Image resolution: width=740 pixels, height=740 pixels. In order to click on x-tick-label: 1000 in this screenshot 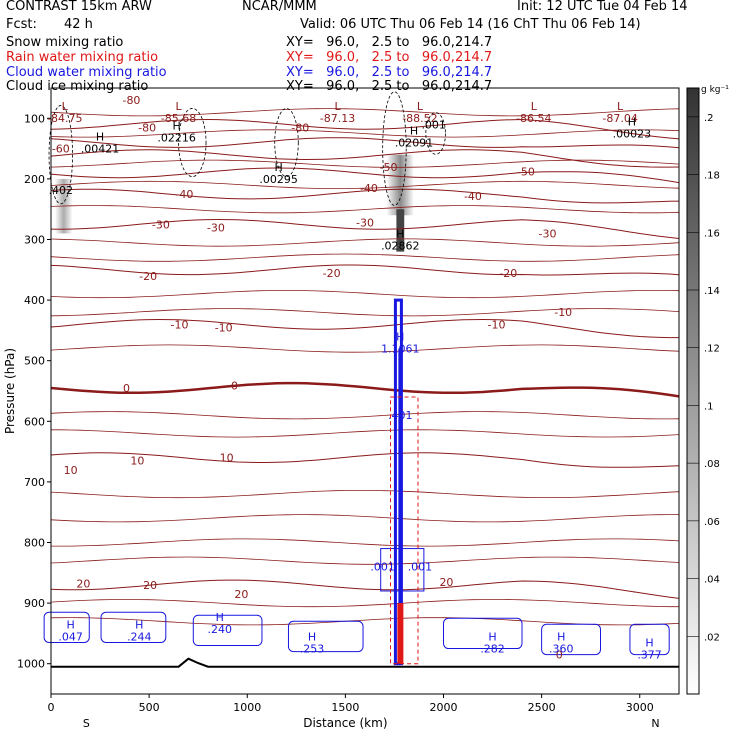, I will do `click(247, 707)`.